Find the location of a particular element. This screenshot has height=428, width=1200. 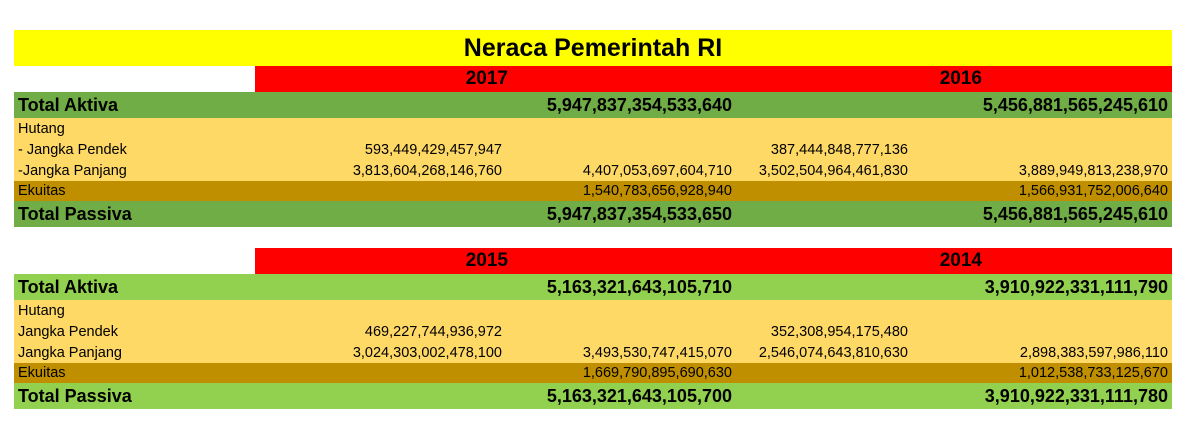

sheet-title-row: Neraca Pemerintah RI is located at coordinates (593, 48).